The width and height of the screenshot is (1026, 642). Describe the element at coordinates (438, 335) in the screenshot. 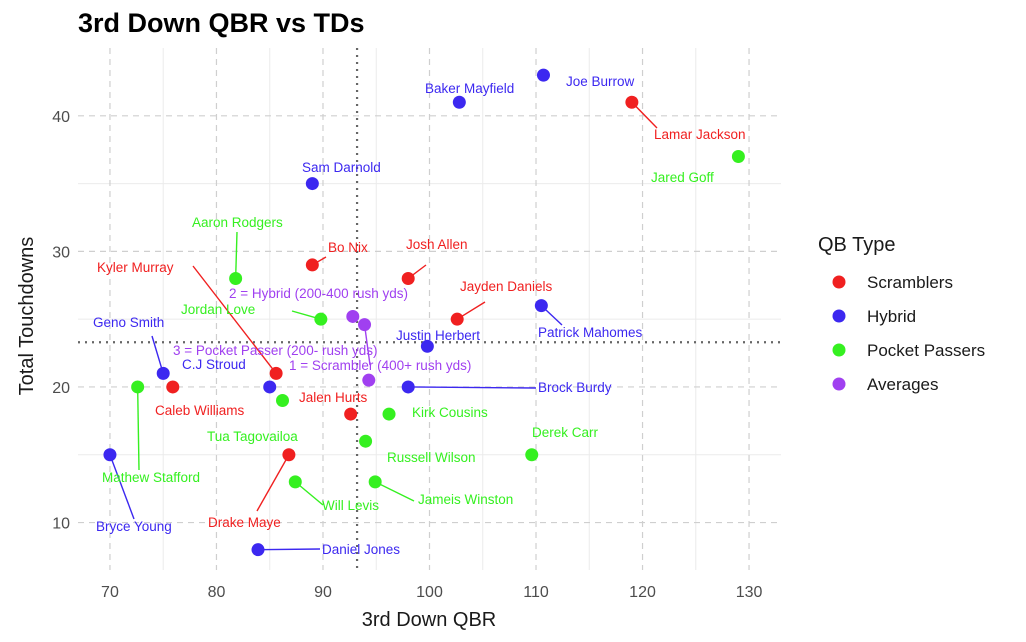

I see `point-label: Justin Herbert` at that location.